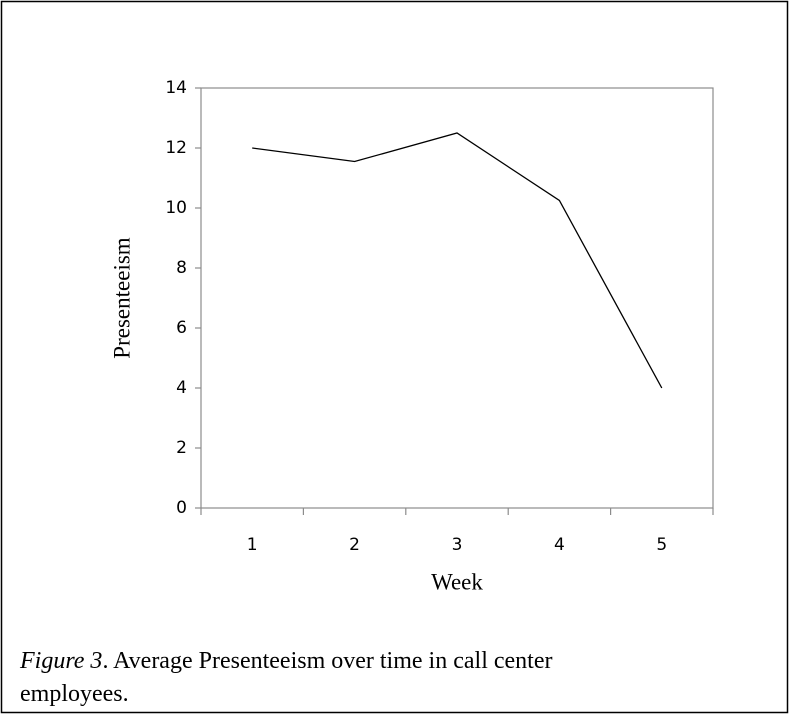  I want to click on x-tick-label: 4, so click(559, 545).